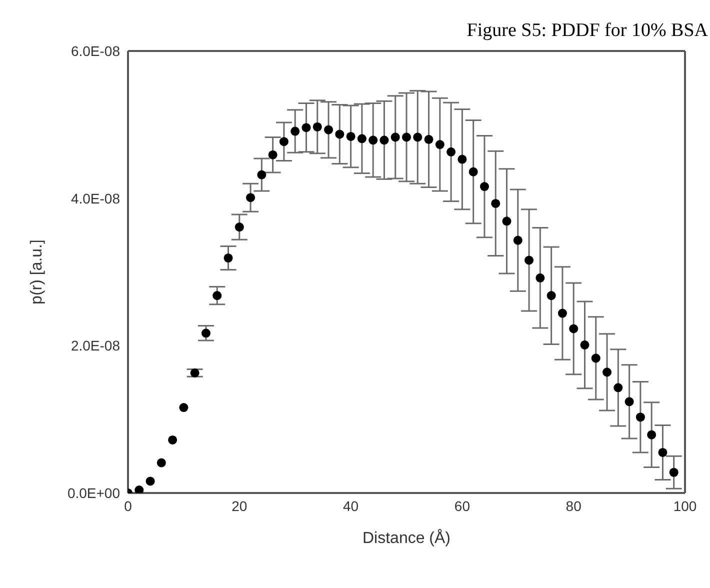 The width and height of the screenshot is (710, 588). Describe the element at coordinates (95, 198) in the screenshot. I see `y-tick-label: 4.0E-08` at that location.